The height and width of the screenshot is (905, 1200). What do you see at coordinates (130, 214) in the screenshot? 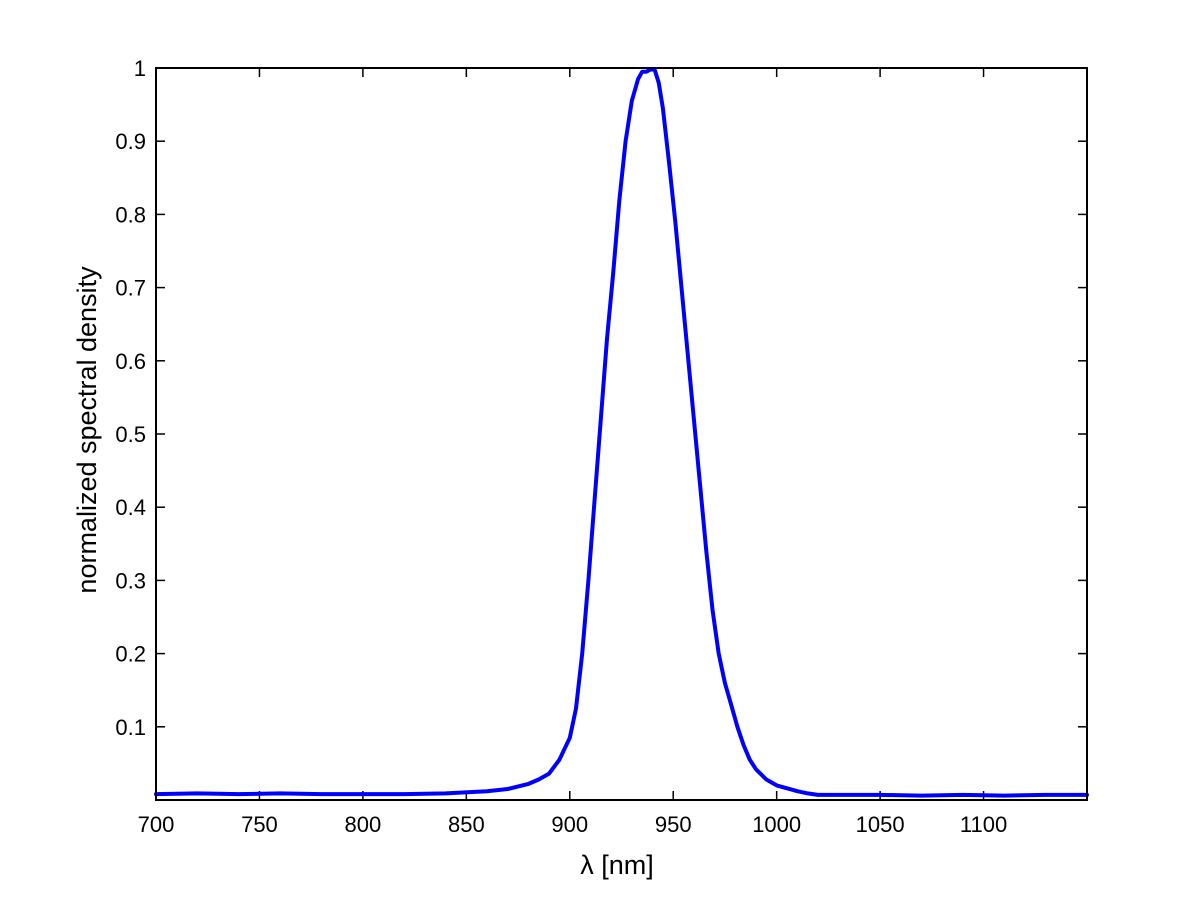
I see `y-tick-label: 0.8` at bounding box center [130, 214].